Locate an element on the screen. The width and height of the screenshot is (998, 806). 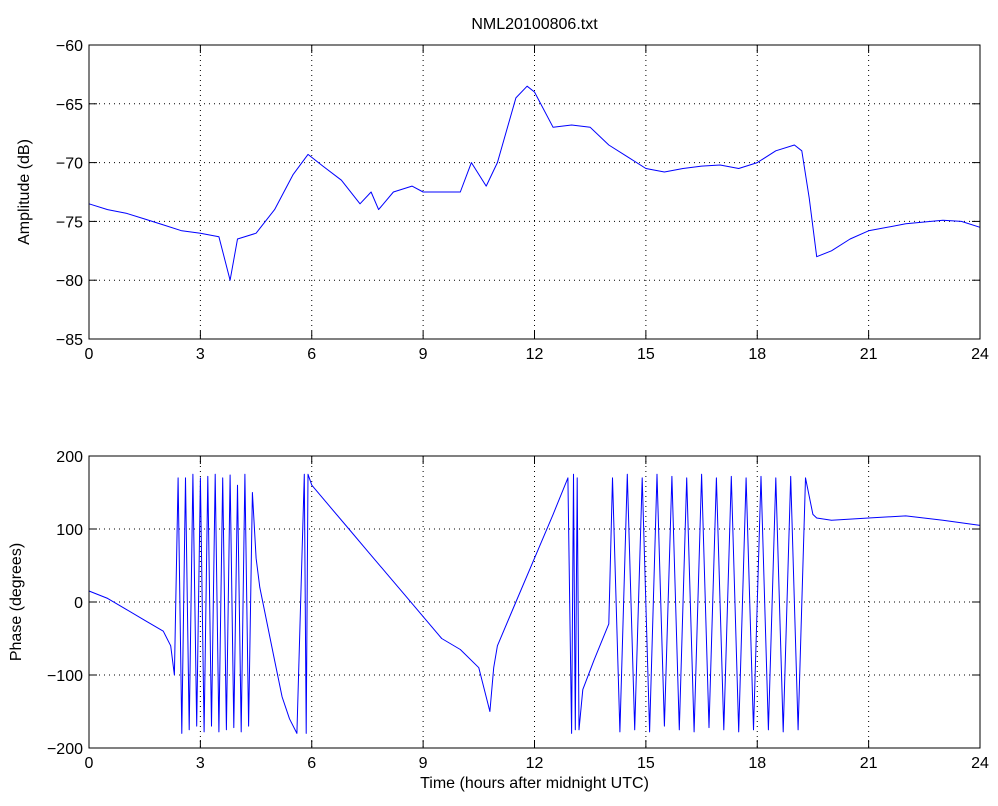
phase-y-tick-label: −100 is located at coordinates (65, 676).